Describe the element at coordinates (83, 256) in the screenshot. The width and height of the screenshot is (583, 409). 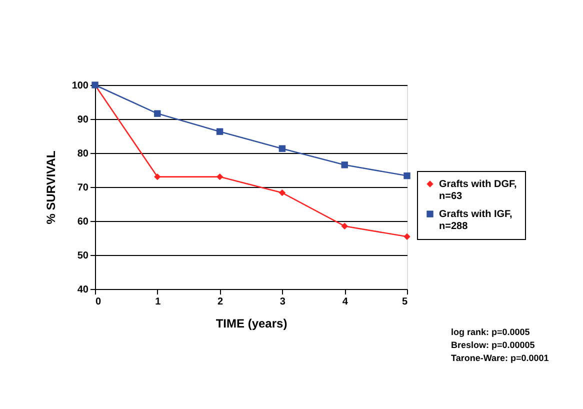
I see `y-tick-label: 50` at that location.